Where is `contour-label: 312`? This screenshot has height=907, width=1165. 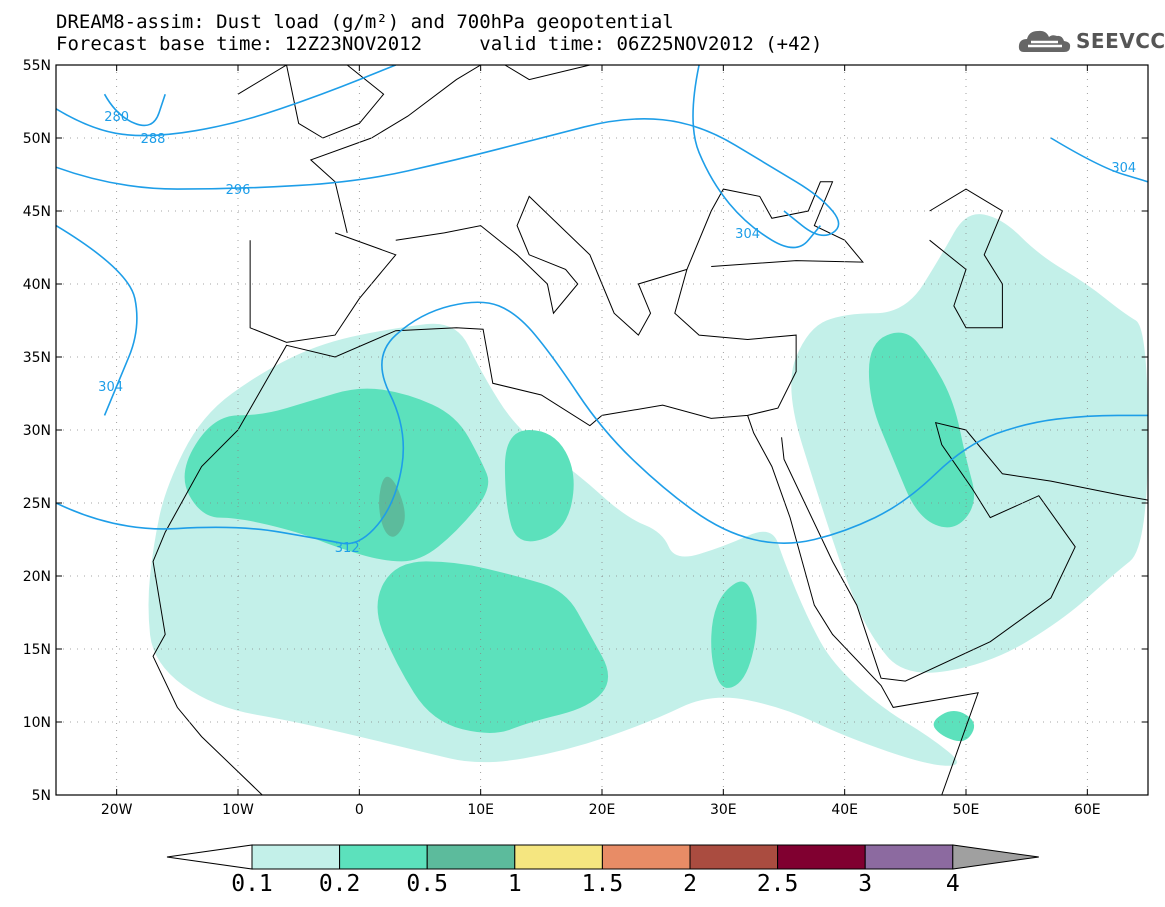 contour-label: 312 is located at coordinates (347, 548).